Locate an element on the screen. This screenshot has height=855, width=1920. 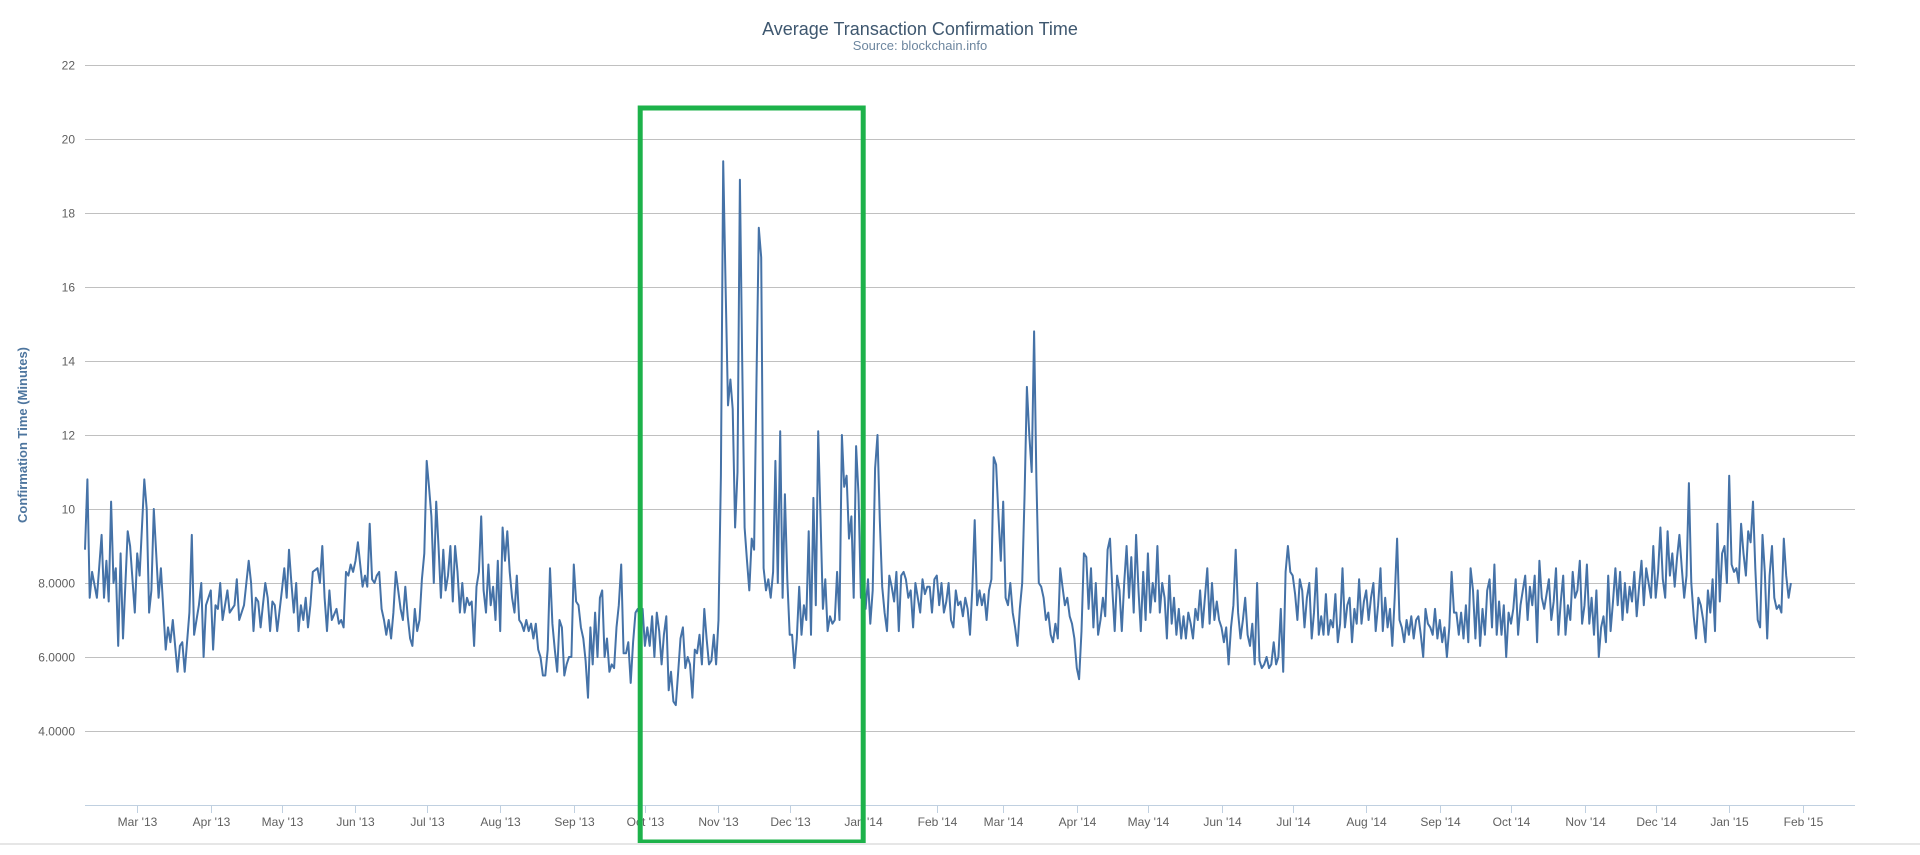
y-tick-label: 8.0000 is located at coordinates (56, 584).